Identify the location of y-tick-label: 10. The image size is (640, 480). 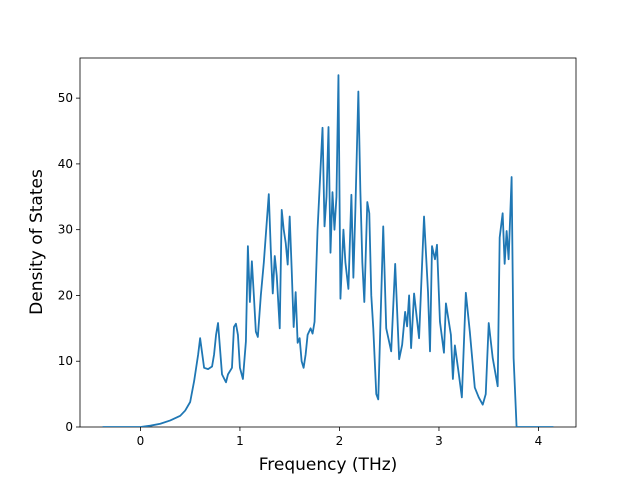
(65, 361).